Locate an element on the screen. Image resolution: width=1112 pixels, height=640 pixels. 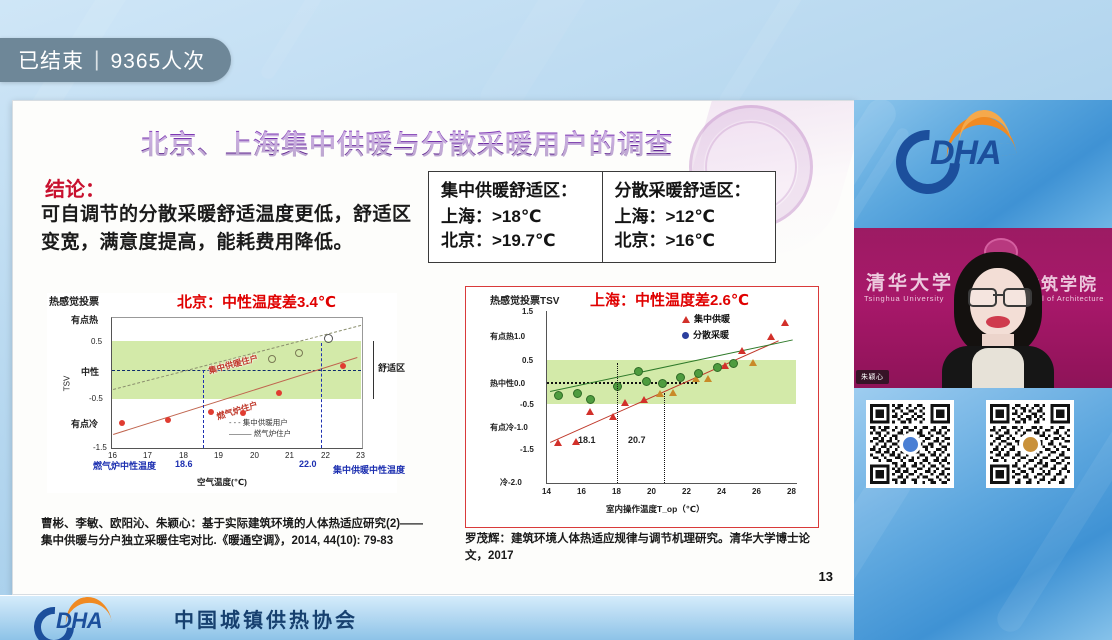
x-tick-label: 17 is located at coordinates (147, 455).